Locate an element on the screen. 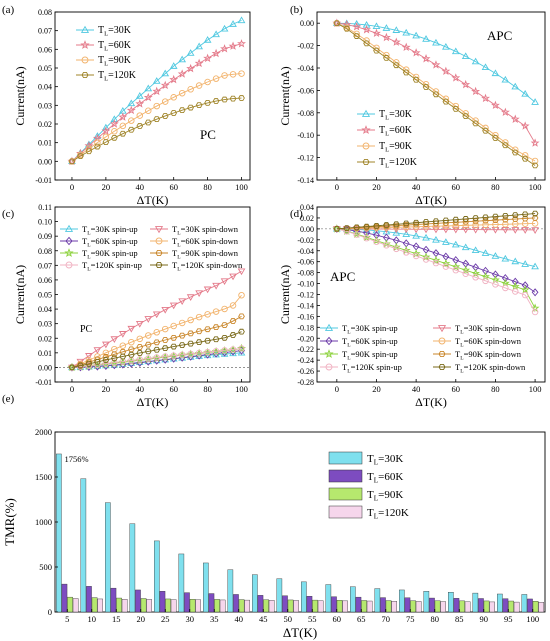  legend-label: TL=120K is located at coordinates (388, 514).